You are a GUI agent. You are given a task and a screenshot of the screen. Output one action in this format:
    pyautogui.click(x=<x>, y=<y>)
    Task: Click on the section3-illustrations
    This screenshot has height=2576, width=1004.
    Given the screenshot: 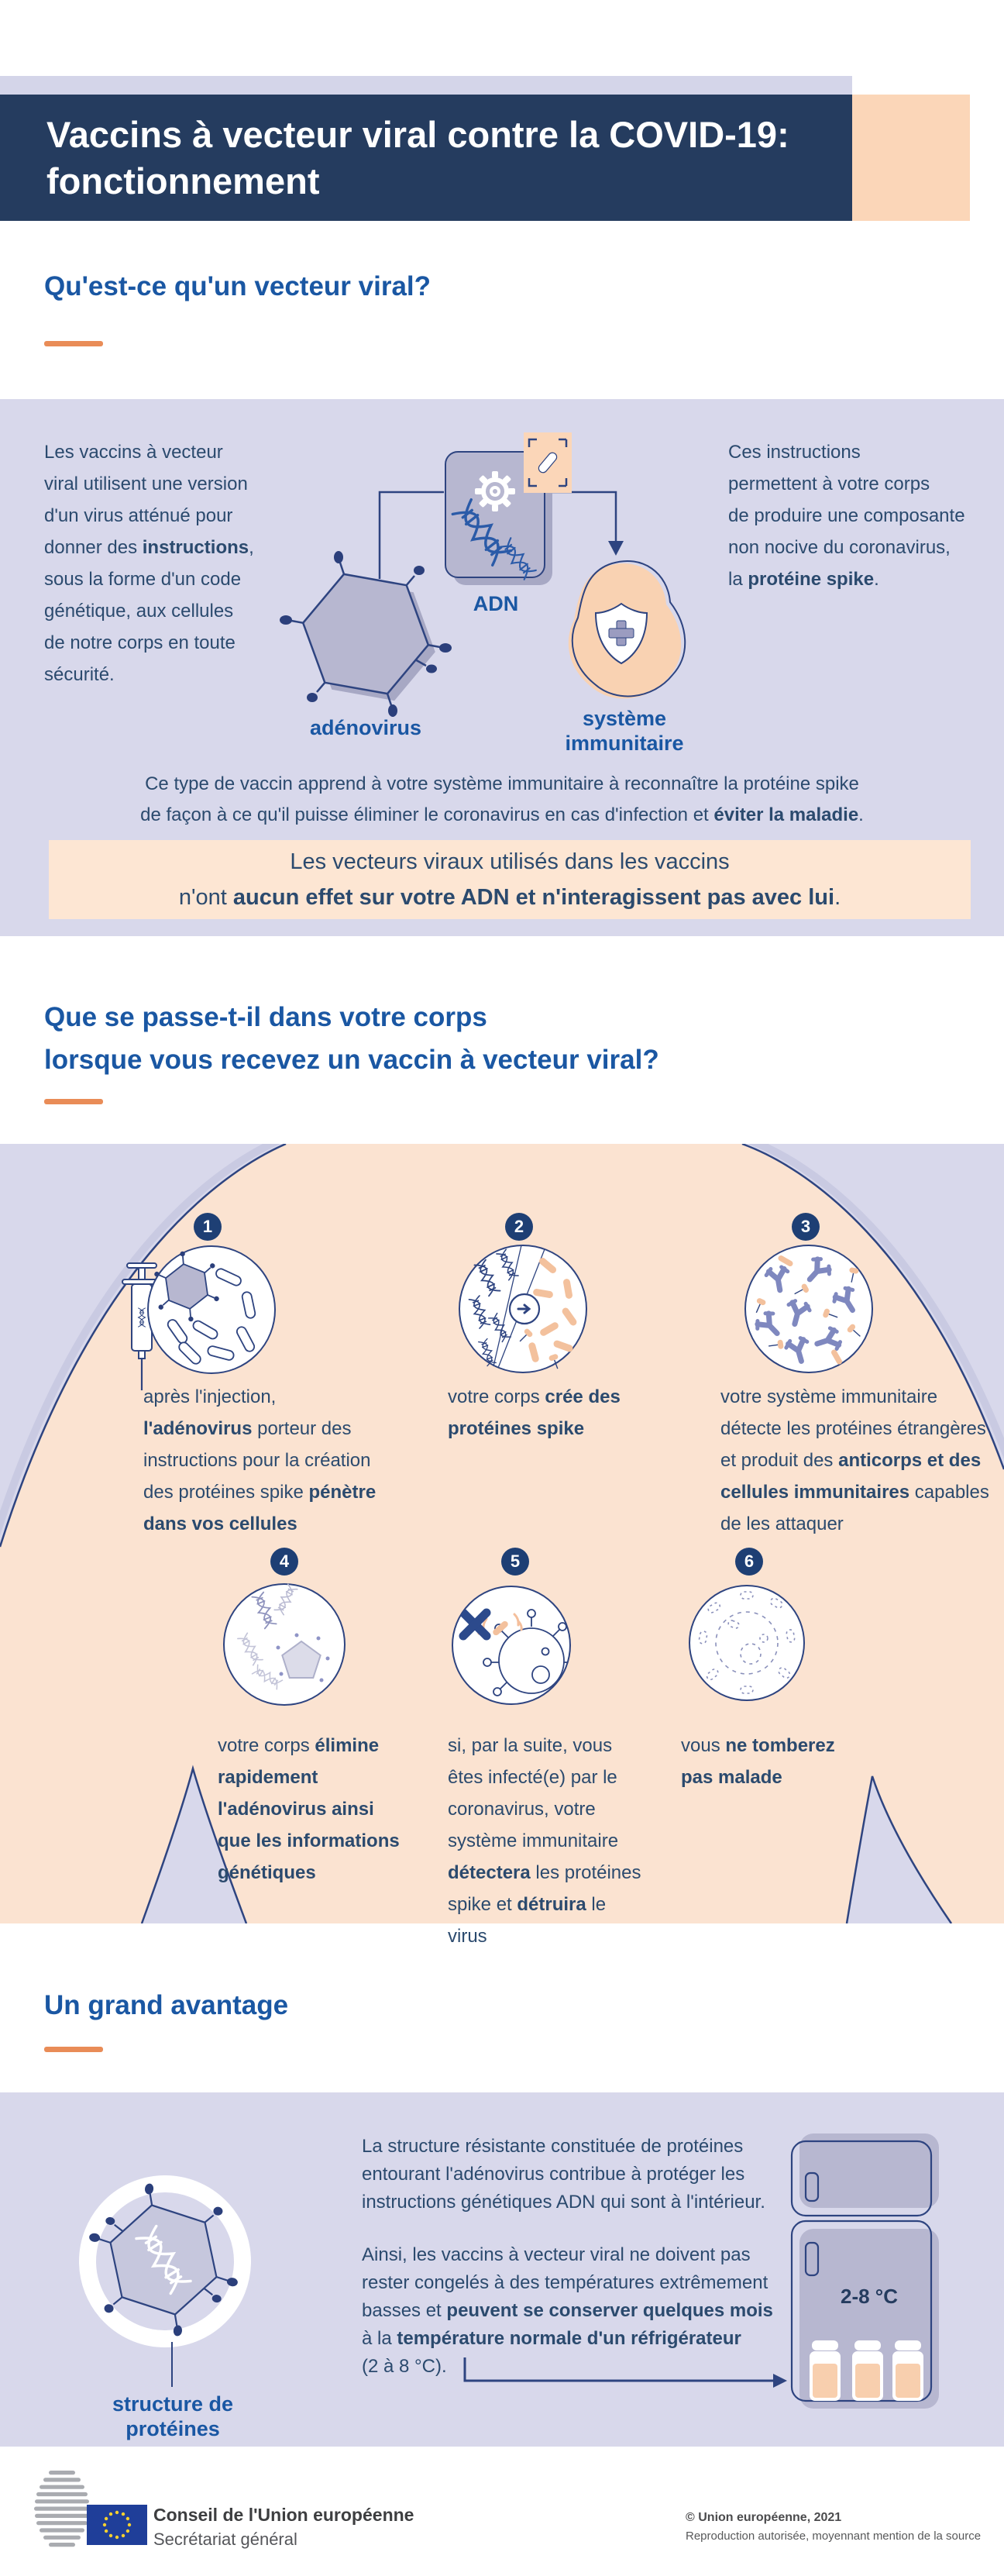 What is the action you would take?
    pyautogui.click(x=509, y=2271)
    